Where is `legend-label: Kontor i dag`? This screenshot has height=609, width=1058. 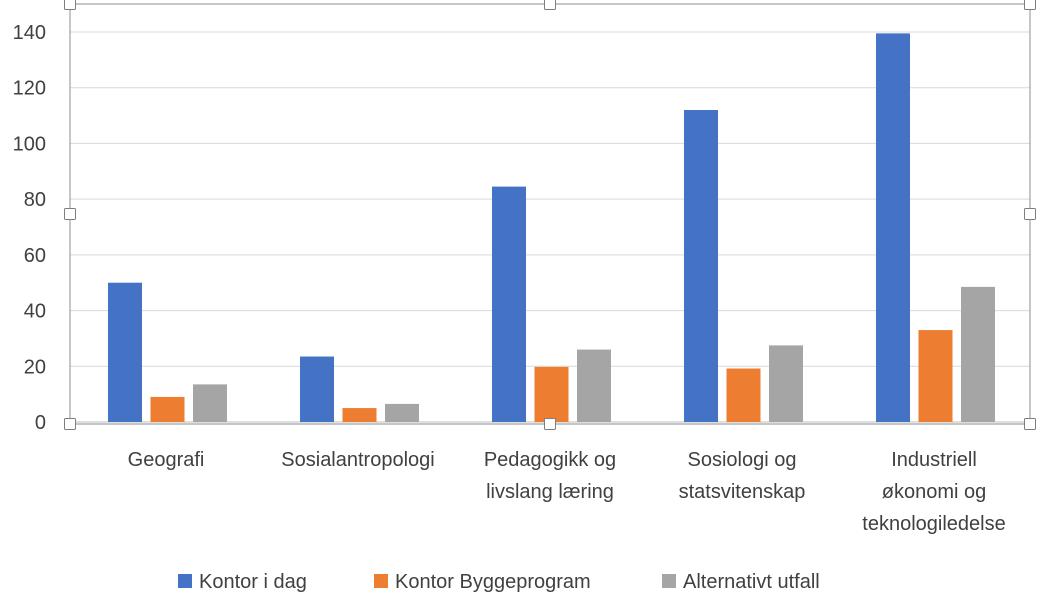 legend-label: Kontor i dag is located at coordinates (253, 582).